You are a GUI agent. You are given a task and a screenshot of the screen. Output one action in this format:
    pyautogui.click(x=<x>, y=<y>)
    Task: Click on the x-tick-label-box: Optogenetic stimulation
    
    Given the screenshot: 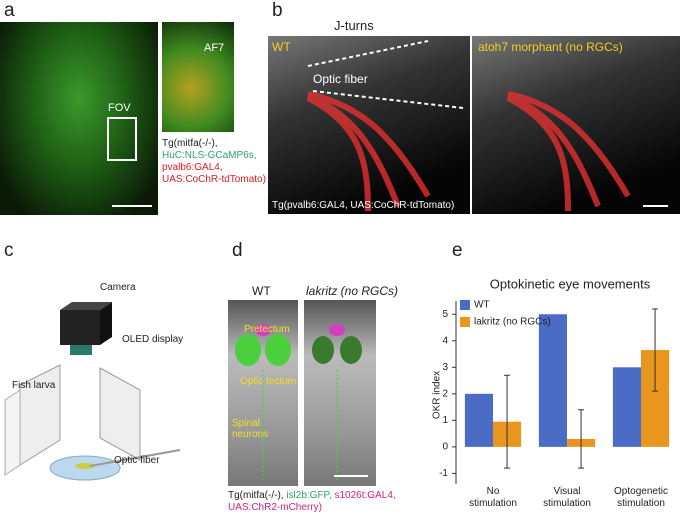 What is the action you would take?
    pyautogui.click(x=641, y=497)
    